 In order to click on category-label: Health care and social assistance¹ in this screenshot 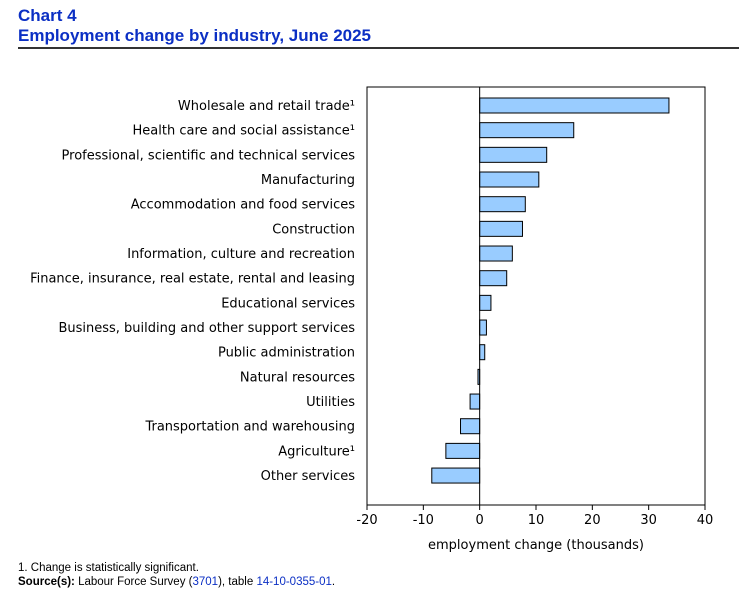, I will do `click(244, 131)`.